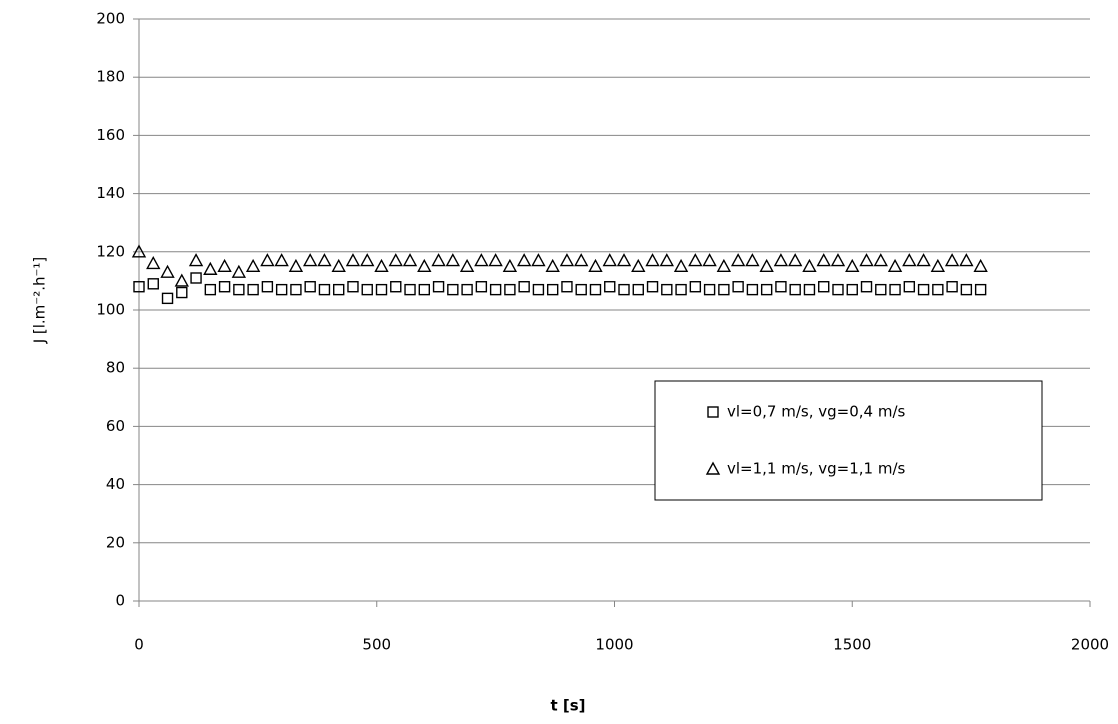 The height and width of the screenshot is (724, 1118). Describe the element at coordinates (852, 645) in the screenshot. I see `x-tick-label: 1500` at that location.